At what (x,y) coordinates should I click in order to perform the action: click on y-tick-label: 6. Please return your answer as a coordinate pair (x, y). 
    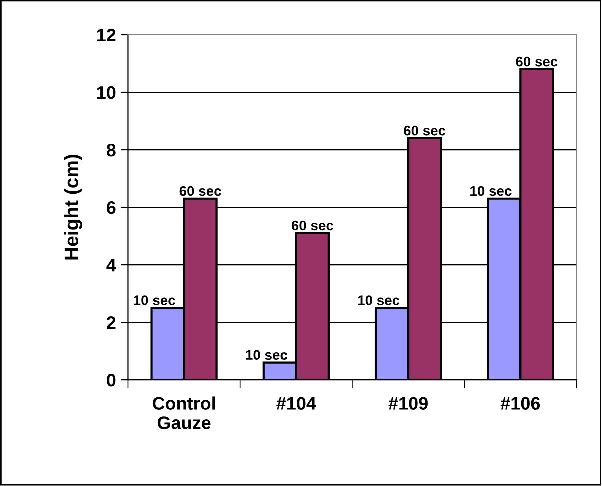
    Looking at the image, I should click on (111, 207).